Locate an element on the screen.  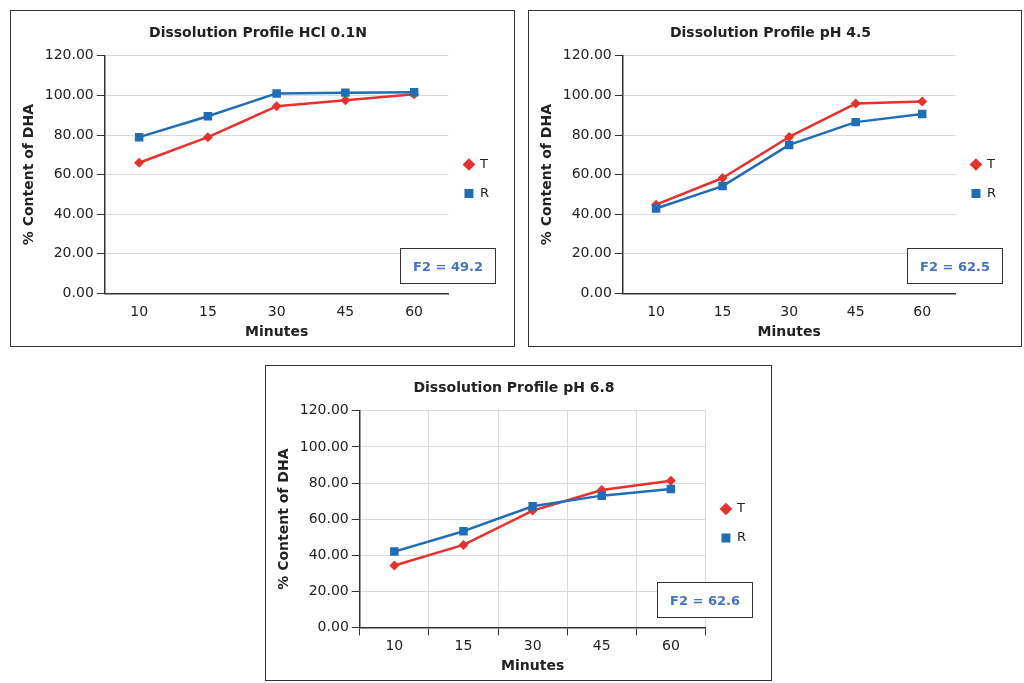
annotation: F2 = 49.2 is located at coordinates (448, 266).